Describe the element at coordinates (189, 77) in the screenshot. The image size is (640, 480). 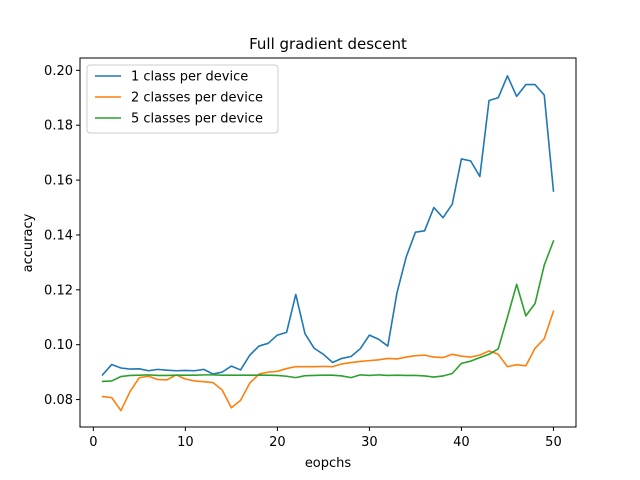
I see `legend-label-1: 1 class per device` at that location.